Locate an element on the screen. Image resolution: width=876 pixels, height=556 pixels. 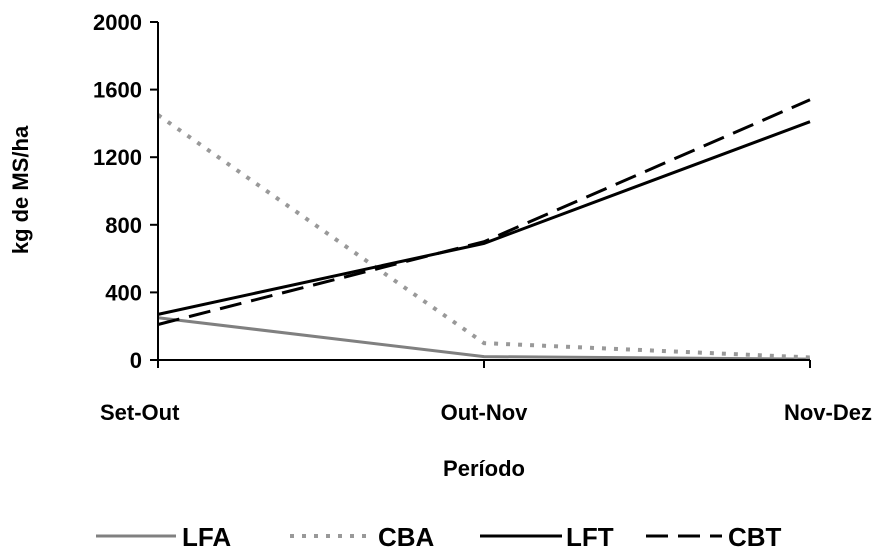
y-axis-title: kg de MS/ha is located at coordinates (20, 189).